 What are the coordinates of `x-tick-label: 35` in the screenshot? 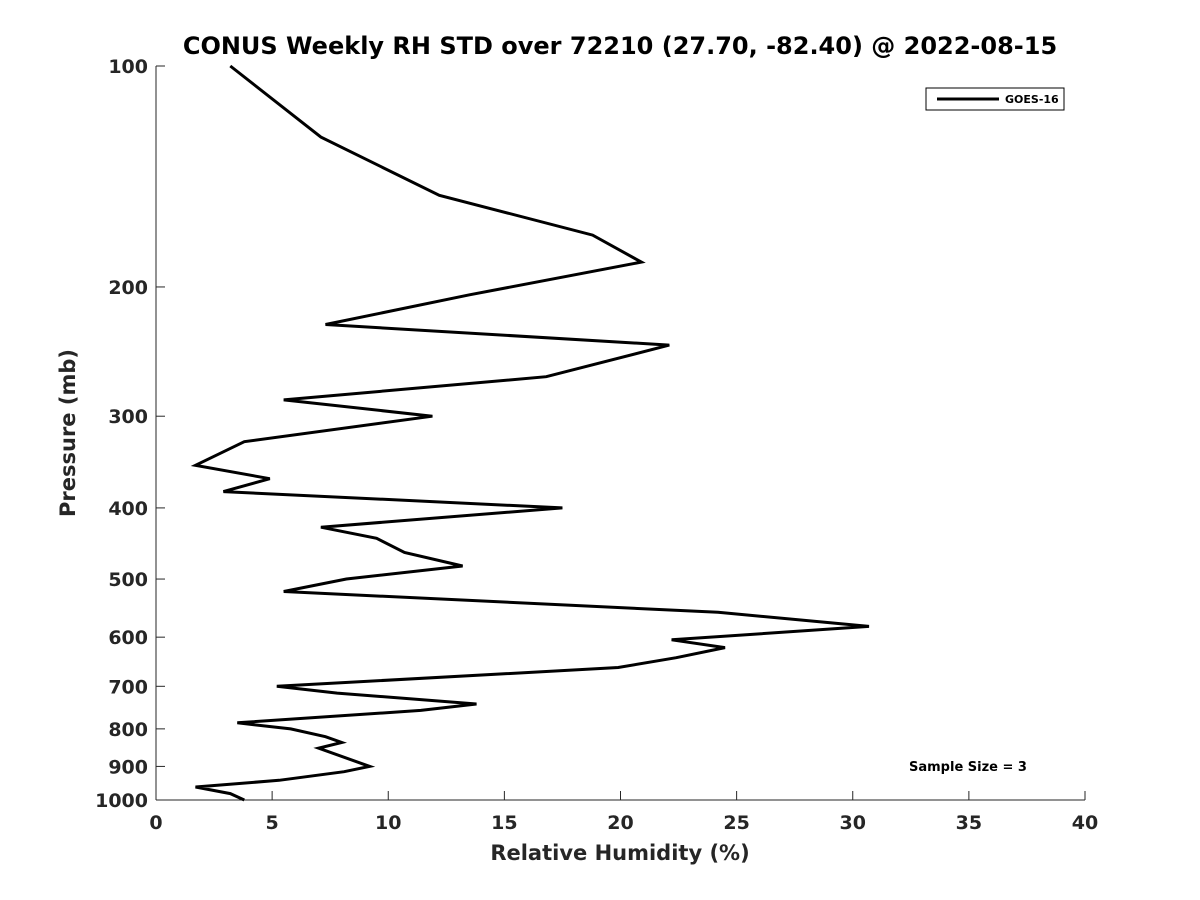 It's located at (969, 823).